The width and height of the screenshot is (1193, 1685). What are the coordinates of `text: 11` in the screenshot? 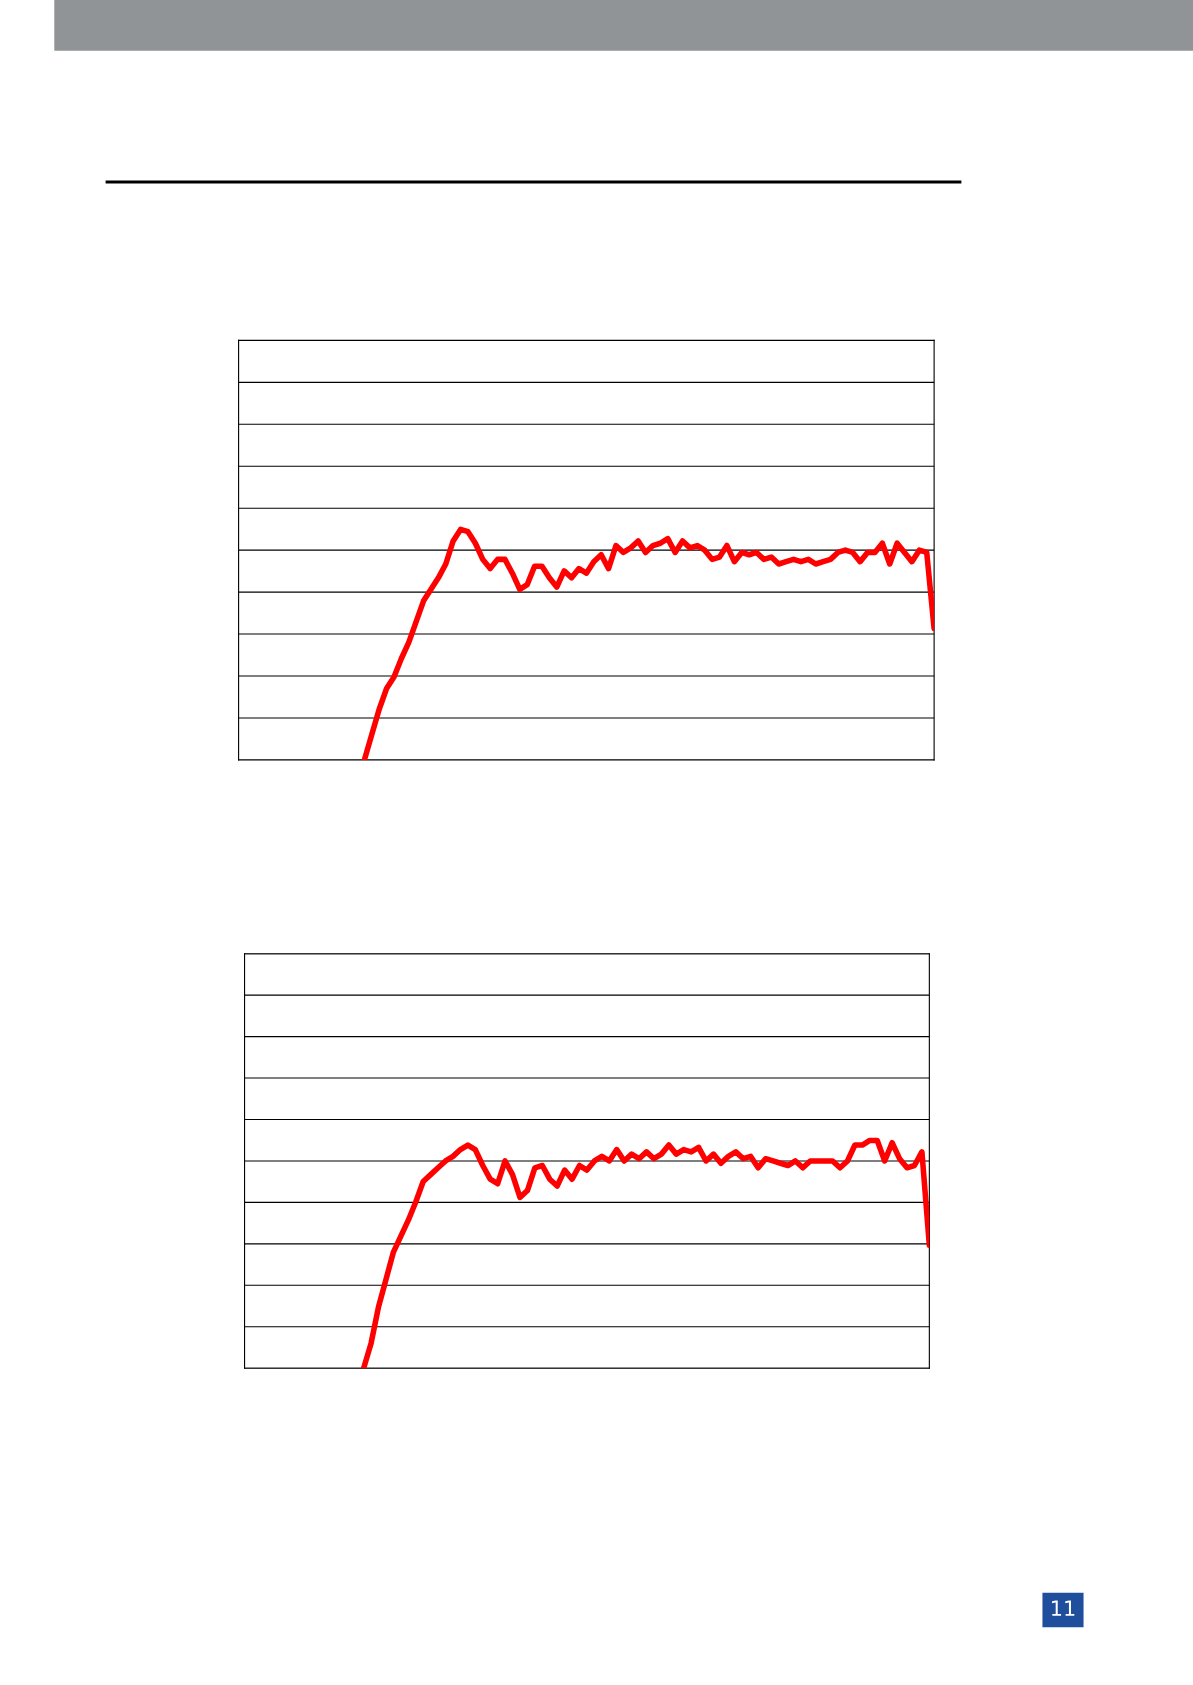 It's located at (1063, 1608).